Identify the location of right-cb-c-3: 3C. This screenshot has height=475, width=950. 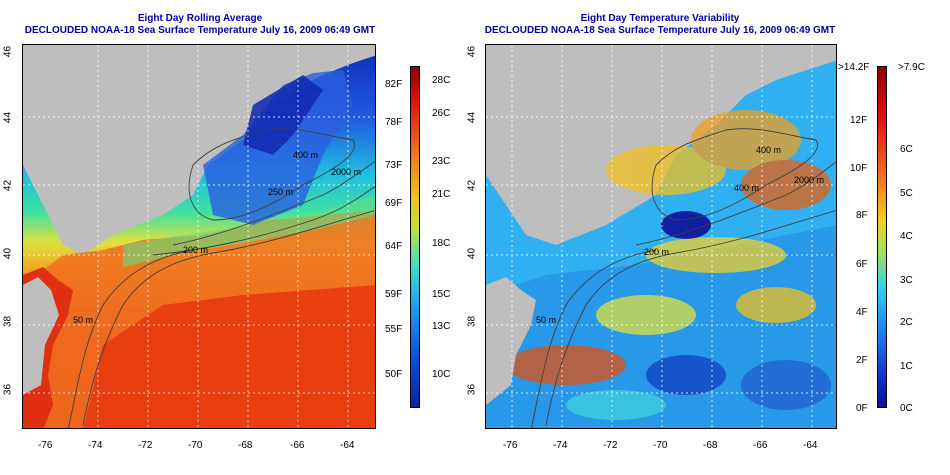
(906, 280).